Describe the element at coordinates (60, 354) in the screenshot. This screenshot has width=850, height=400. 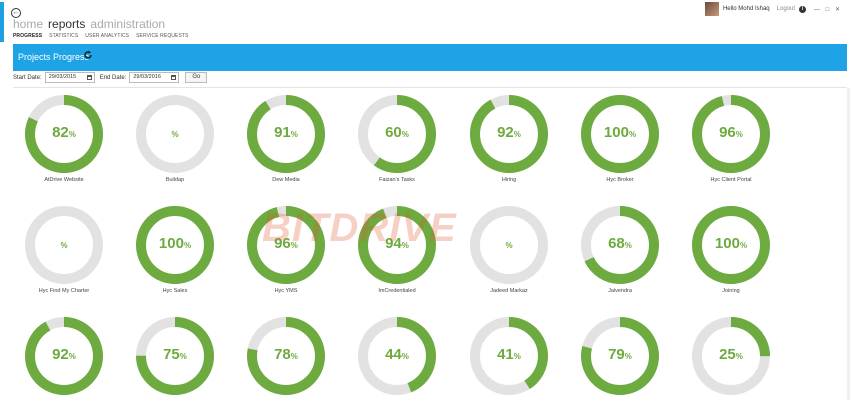
I see `percent-value: 92` at that location.